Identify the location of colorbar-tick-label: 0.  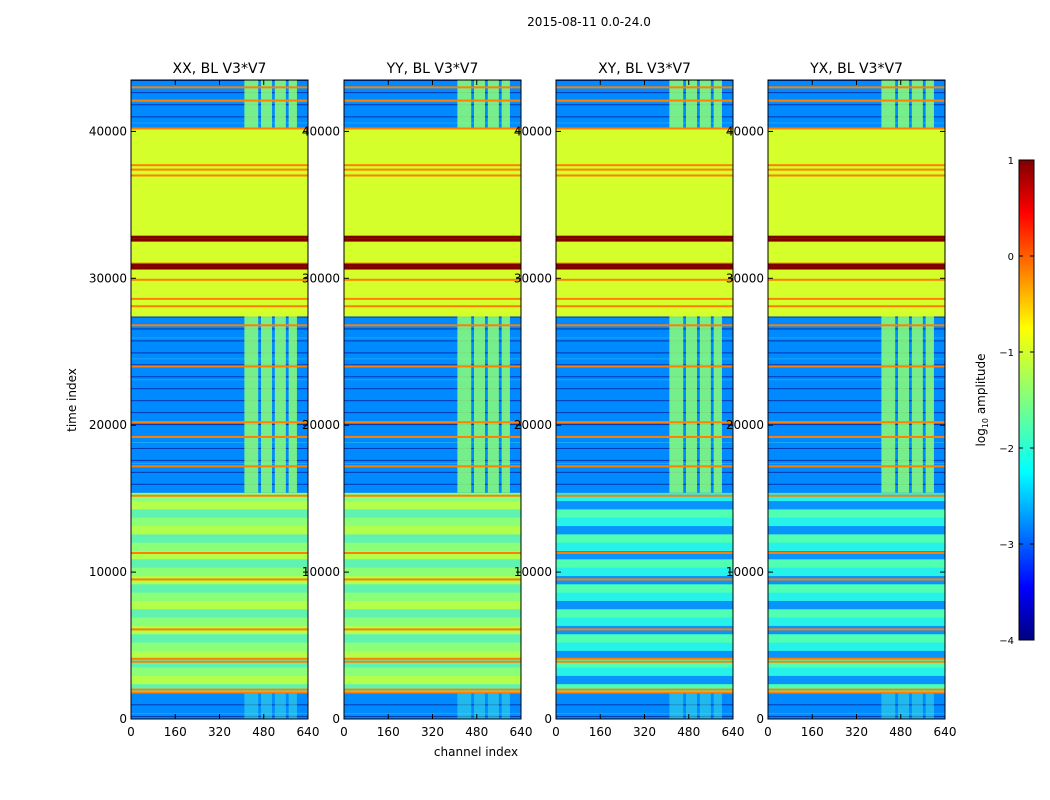
(1011, 257).